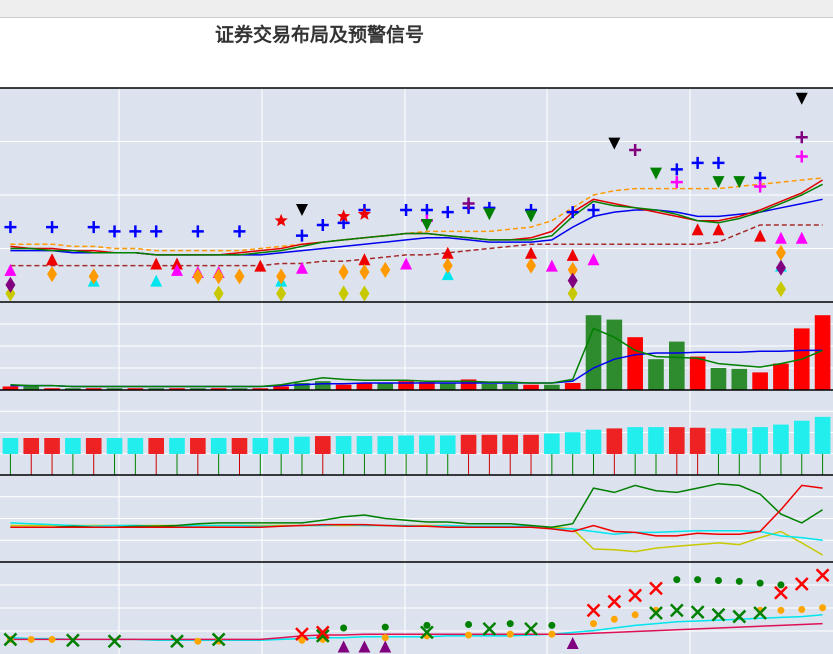 This screenshot has width=833, height=654. I want to click on star, so click(364, 213).